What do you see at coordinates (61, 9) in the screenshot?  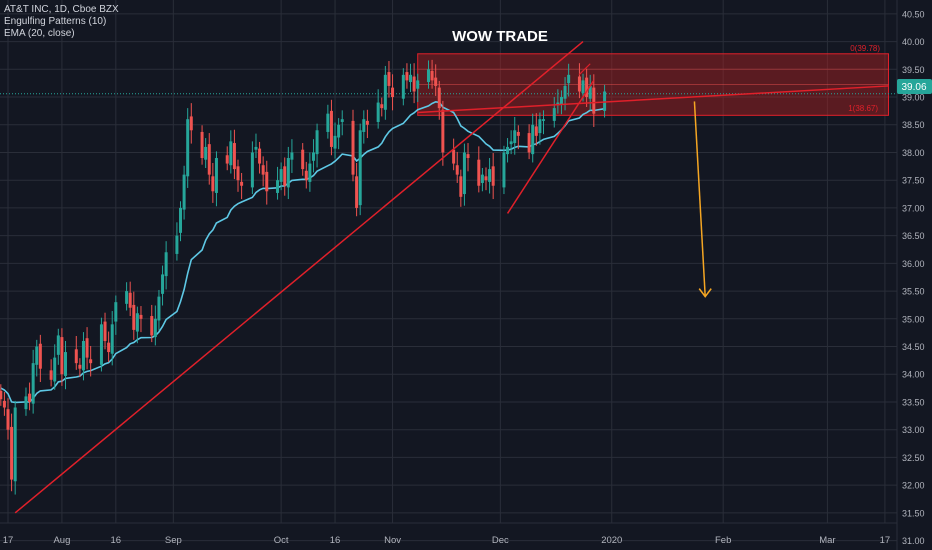 I see `legend-symbol: AT&T INC, 1D, Cboe BZX` at bounding box center [61, 9].